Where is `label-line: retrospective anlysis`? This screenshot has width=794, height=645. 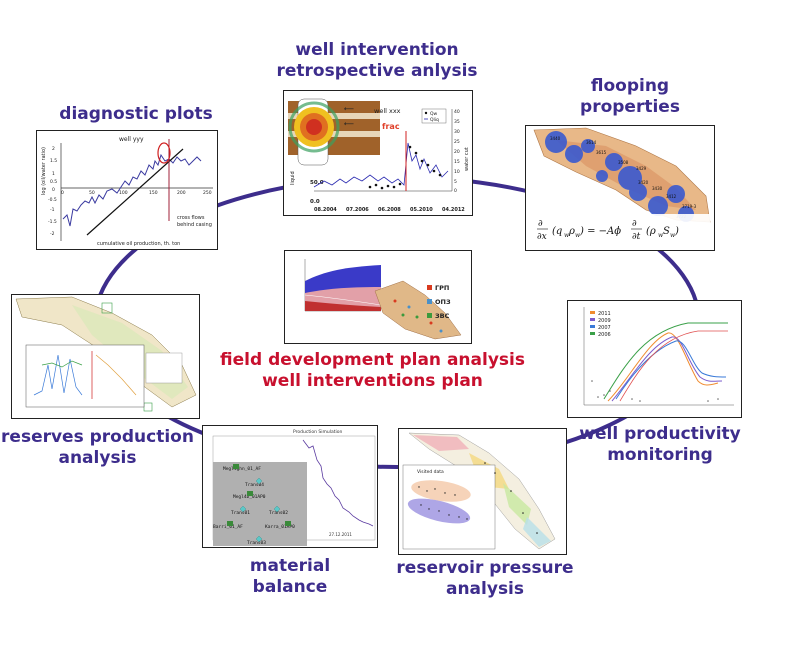
label-line: retrospective anlysis is located at coordinates (377, 71).